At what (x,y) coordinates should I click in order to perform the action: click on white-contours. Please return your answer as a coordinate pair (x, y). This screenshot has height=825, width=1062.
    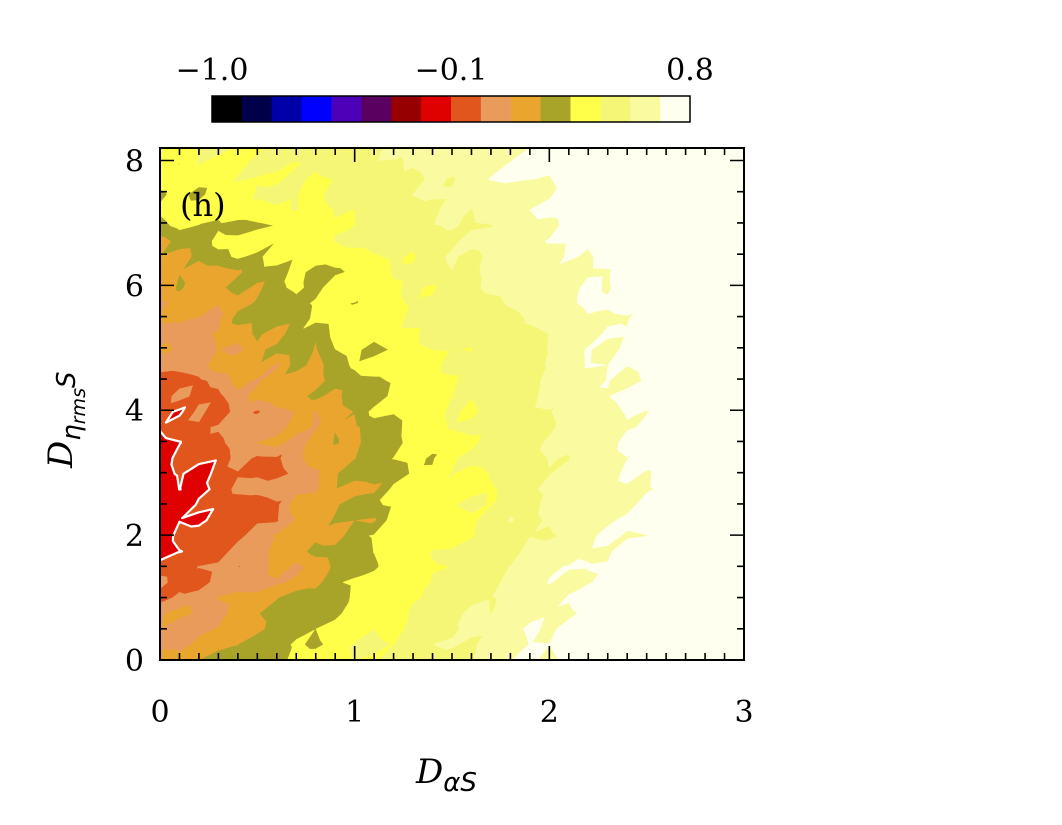
    Looking at the image, I should click on (188, 484).